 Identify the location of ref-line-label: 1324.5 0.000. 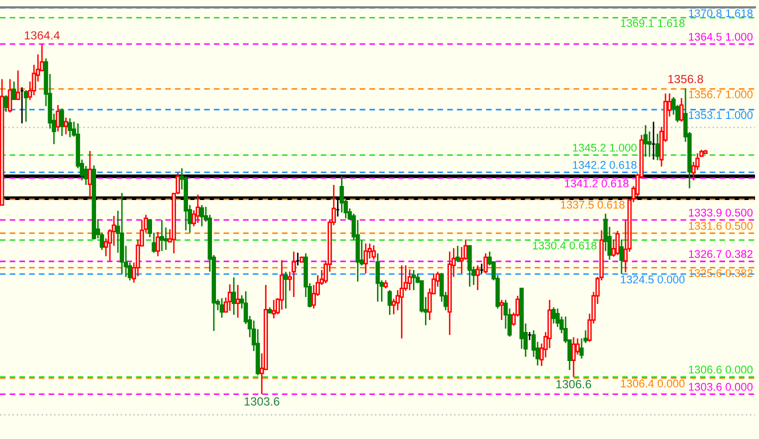
(652, 280).